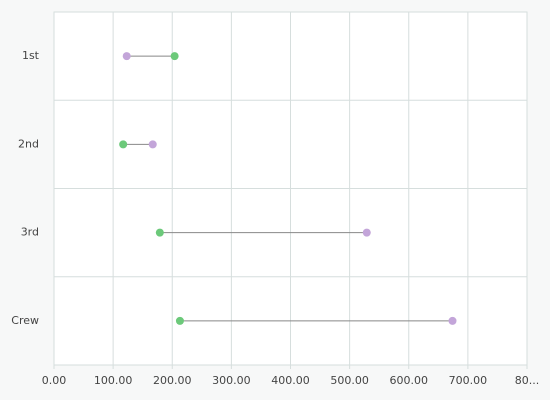 The height and width of the screenshot is (400, 550). I want to click on x-tick-label: 0.00, so click(54, 380).